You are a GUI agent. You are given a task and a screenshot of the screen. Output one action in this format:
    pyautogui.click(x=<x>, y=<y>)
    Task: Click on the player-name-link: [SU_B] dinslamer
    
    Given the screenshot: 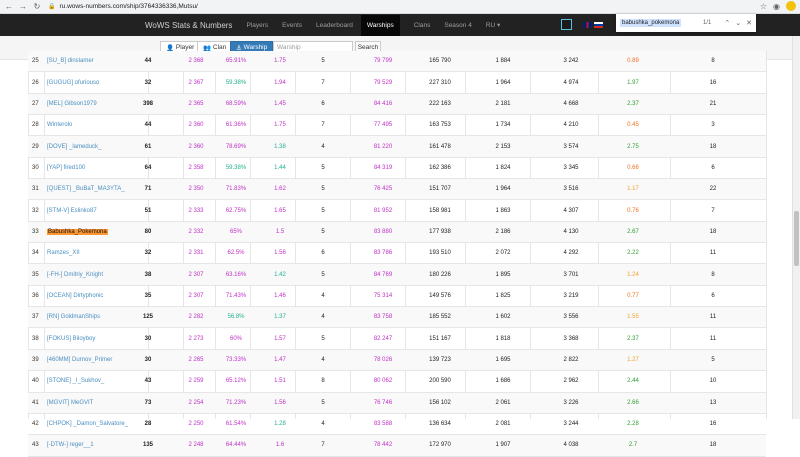 What is the action you would take?
    pyautogui.click(x=70, y=61)
    